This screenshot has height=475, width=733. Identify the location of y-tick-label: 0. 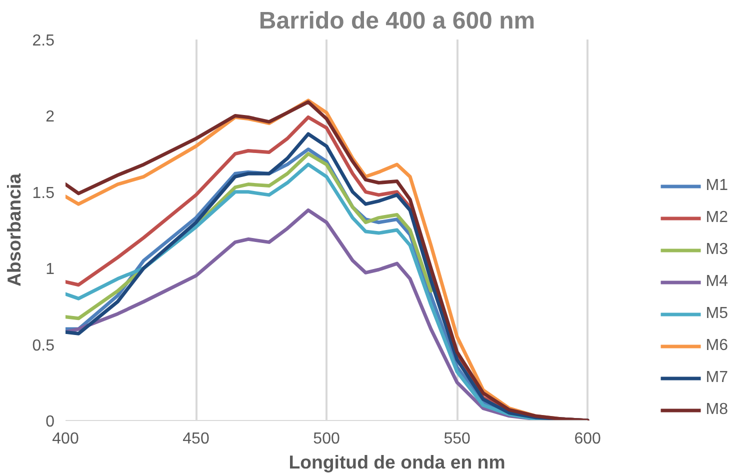
(50, 422).